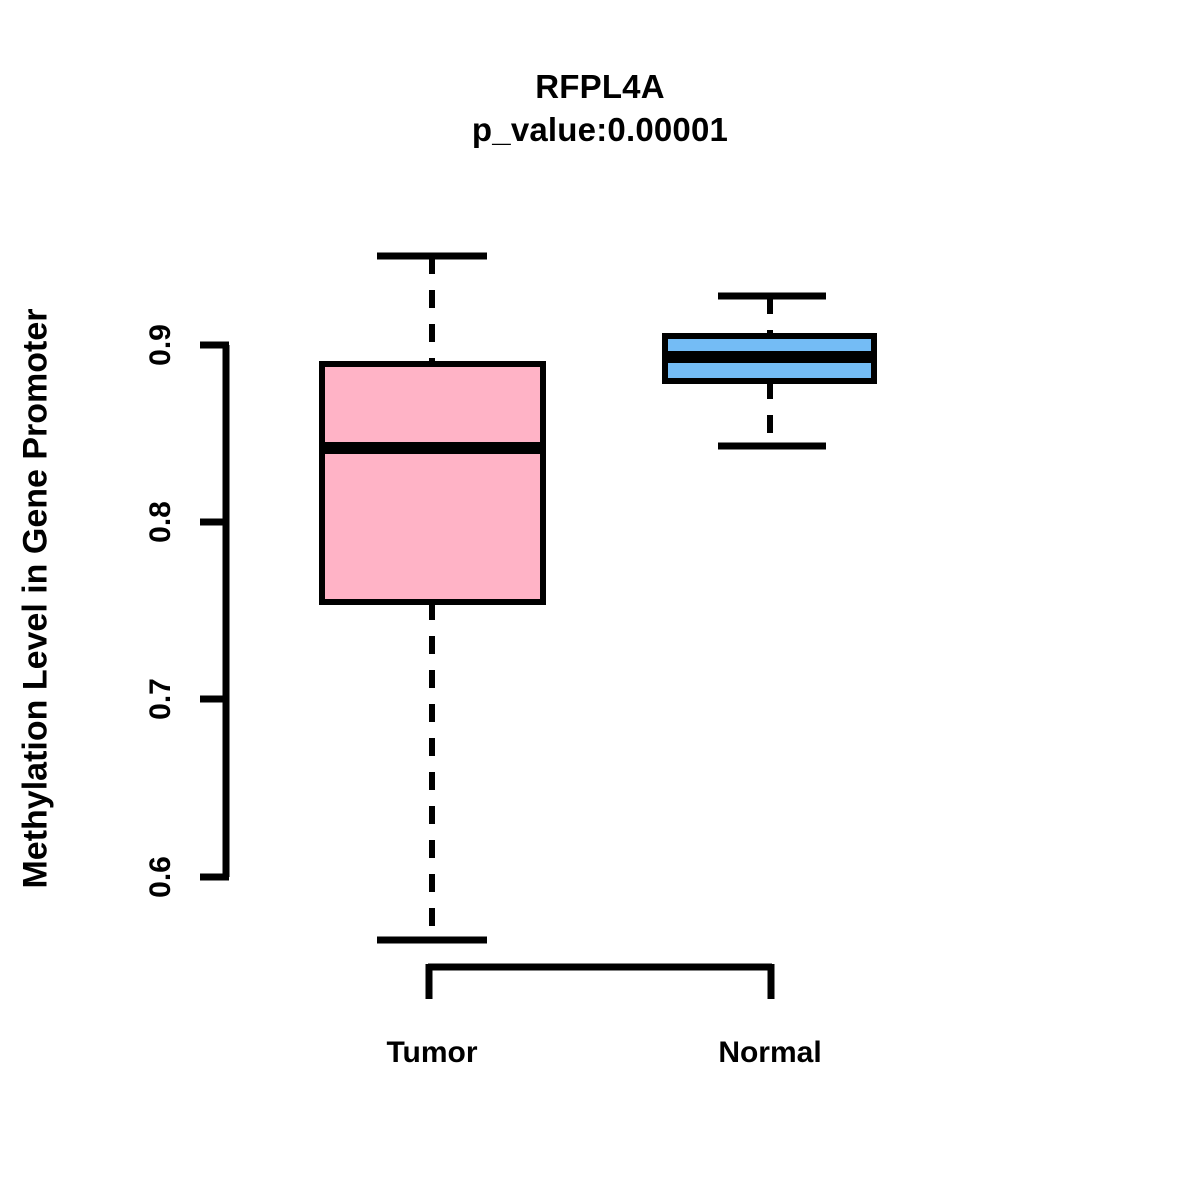 This screenshot has height=1200, width=1200. What do you see at coordinates (600, 981) in the screenshot?
I see `x-axis` at bounding box center [600, 981].